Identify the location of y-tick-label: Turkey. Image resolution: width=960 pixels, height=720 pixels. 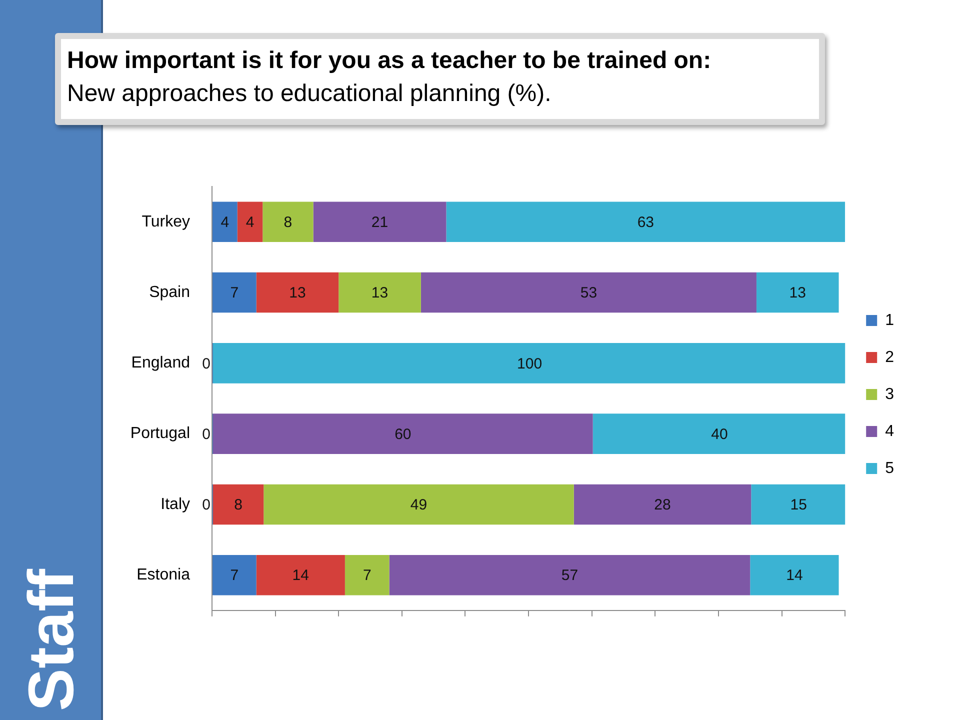
(166, 221).